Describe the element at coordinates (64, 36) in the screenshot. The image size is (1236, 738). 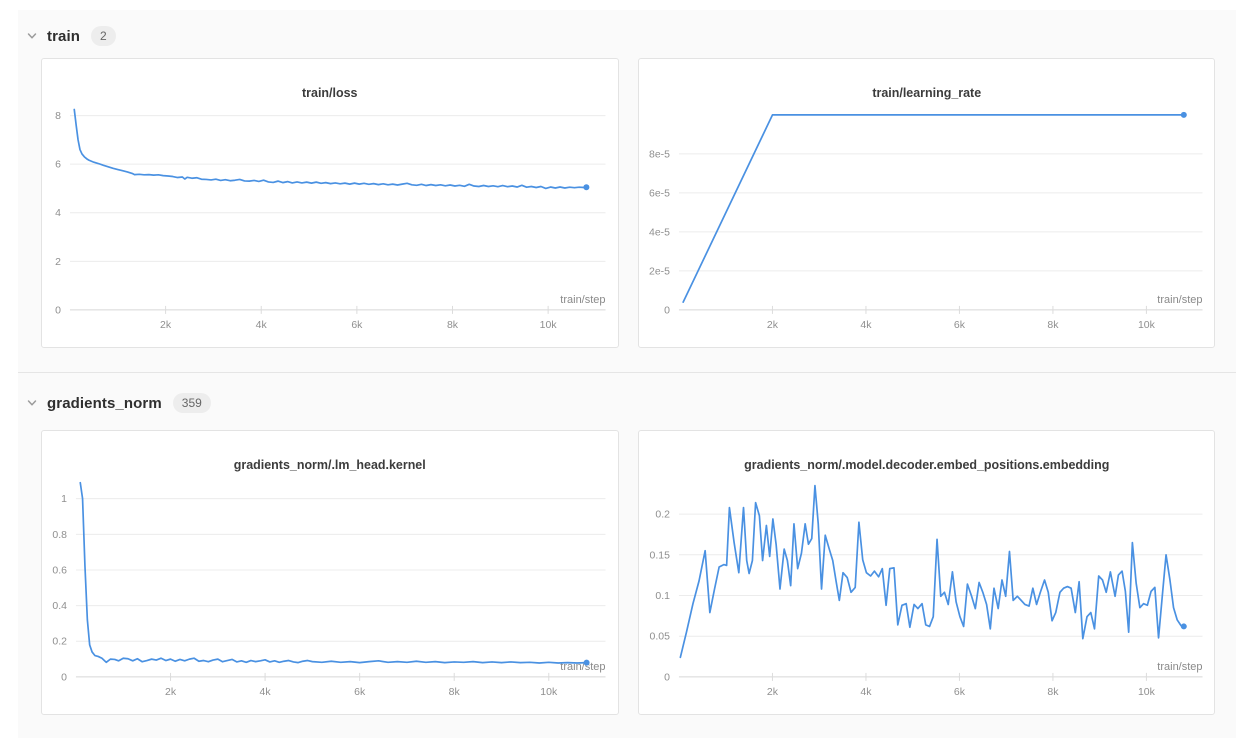
I see `section-title: train` at that location.